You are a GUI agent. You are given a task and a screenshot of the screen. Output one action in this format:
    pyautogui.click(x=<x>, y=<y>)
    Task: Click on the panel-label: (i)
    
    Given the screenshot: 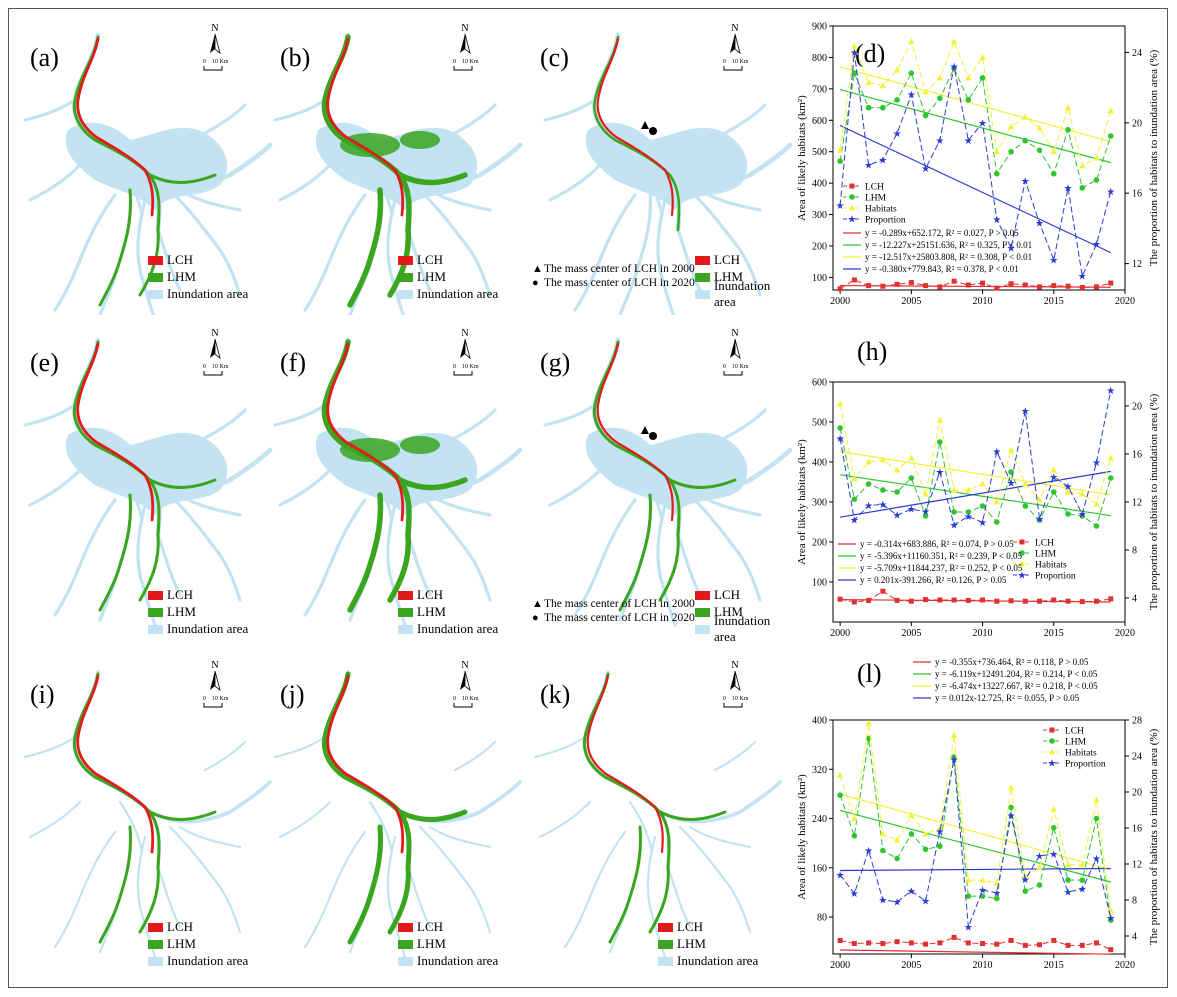 What is the action you would take?
    pyautogui.click(x=42, y=694)
    